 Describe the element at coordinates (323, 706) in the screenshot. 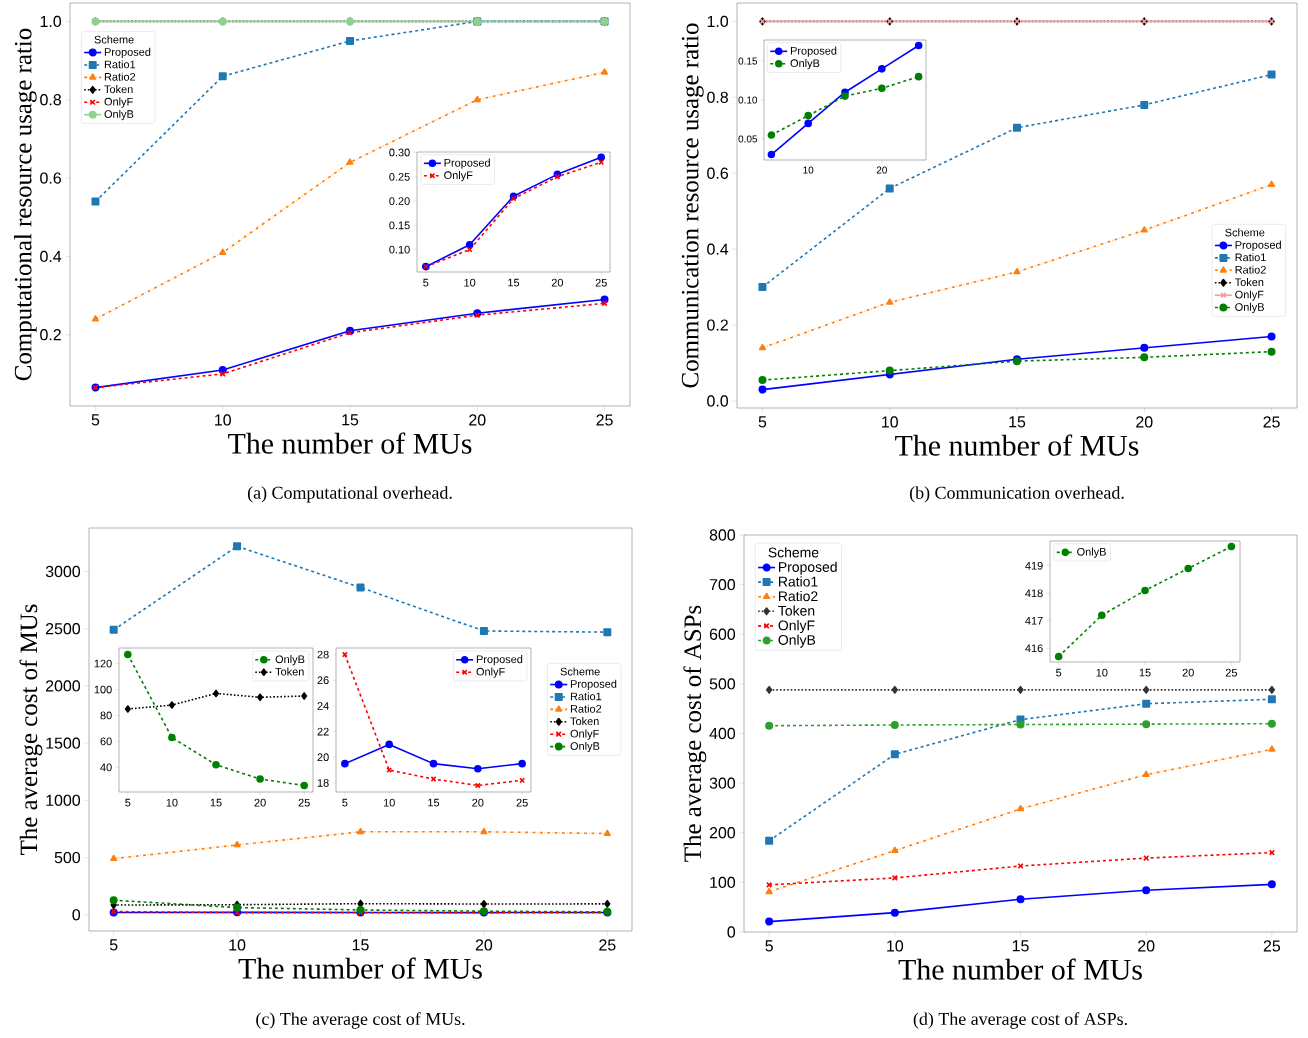

I see `y-tick-label: 24` at that location.